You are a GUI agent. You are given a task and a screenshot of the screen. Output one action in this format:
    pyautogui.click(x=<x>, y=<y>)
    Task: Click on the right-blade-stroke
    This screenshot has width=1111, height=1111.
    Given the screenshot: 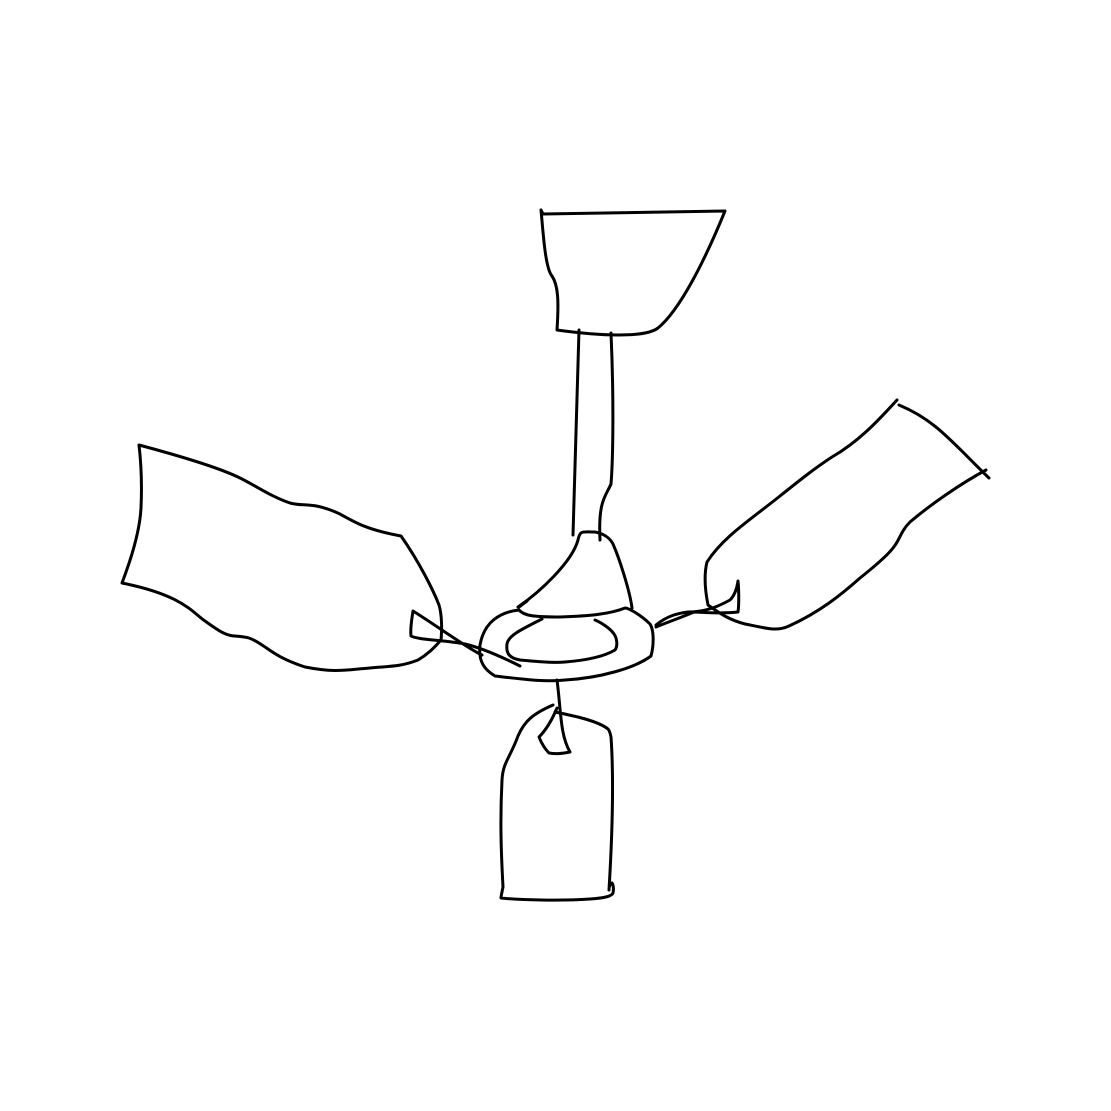 What is the action you would take?
    pyautogui.click(x=845, y=514)
    